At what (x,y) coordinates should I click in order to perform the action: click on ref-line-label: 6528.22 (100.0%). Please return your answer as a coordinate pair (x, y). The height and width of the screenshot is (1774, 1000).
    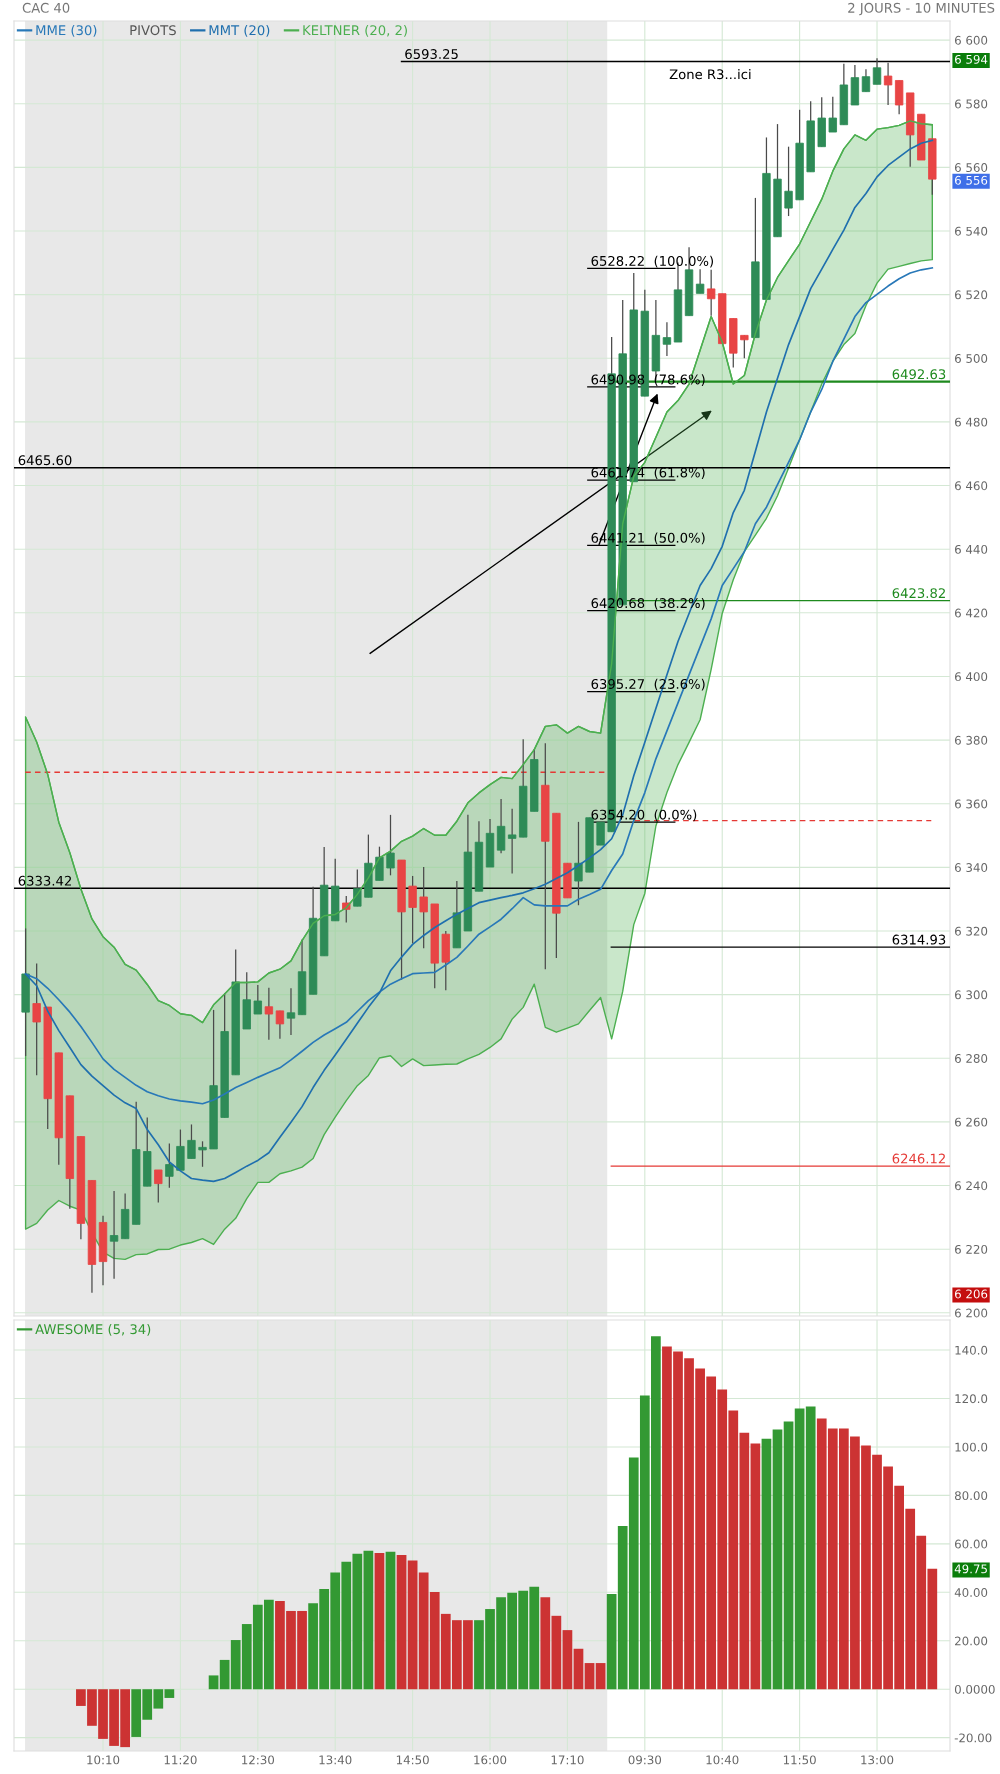
    Looking at the image, I should click on (652, 261).